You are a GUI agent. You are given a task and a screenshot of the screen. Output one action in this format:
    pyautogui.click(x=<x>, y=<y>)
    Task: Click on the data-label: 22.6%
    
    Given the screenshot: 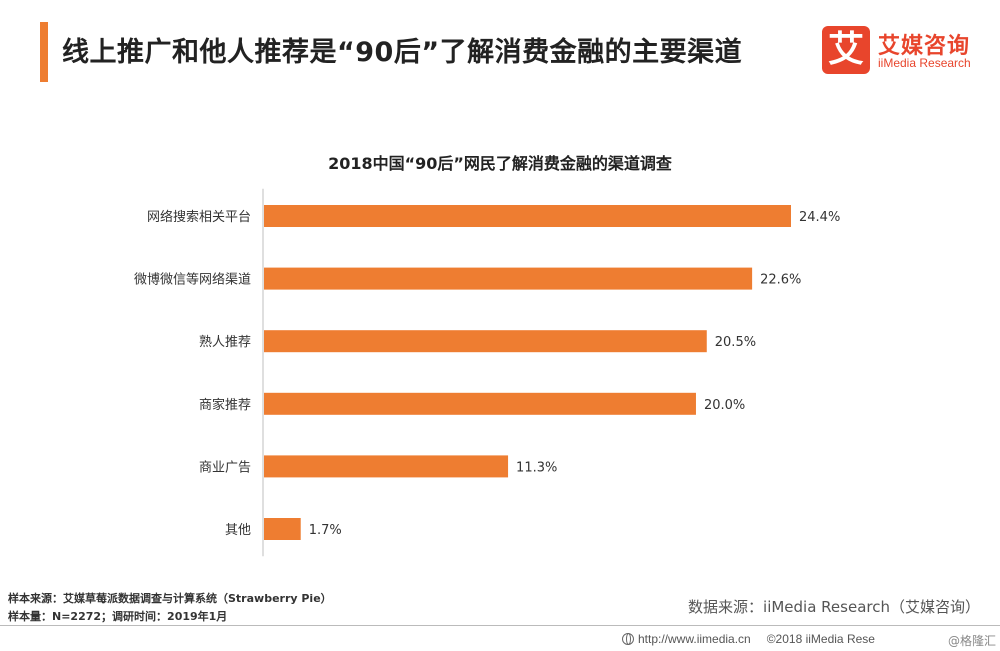 What is the action you would take?
    pyautogui.click(x=780, y=280)
    